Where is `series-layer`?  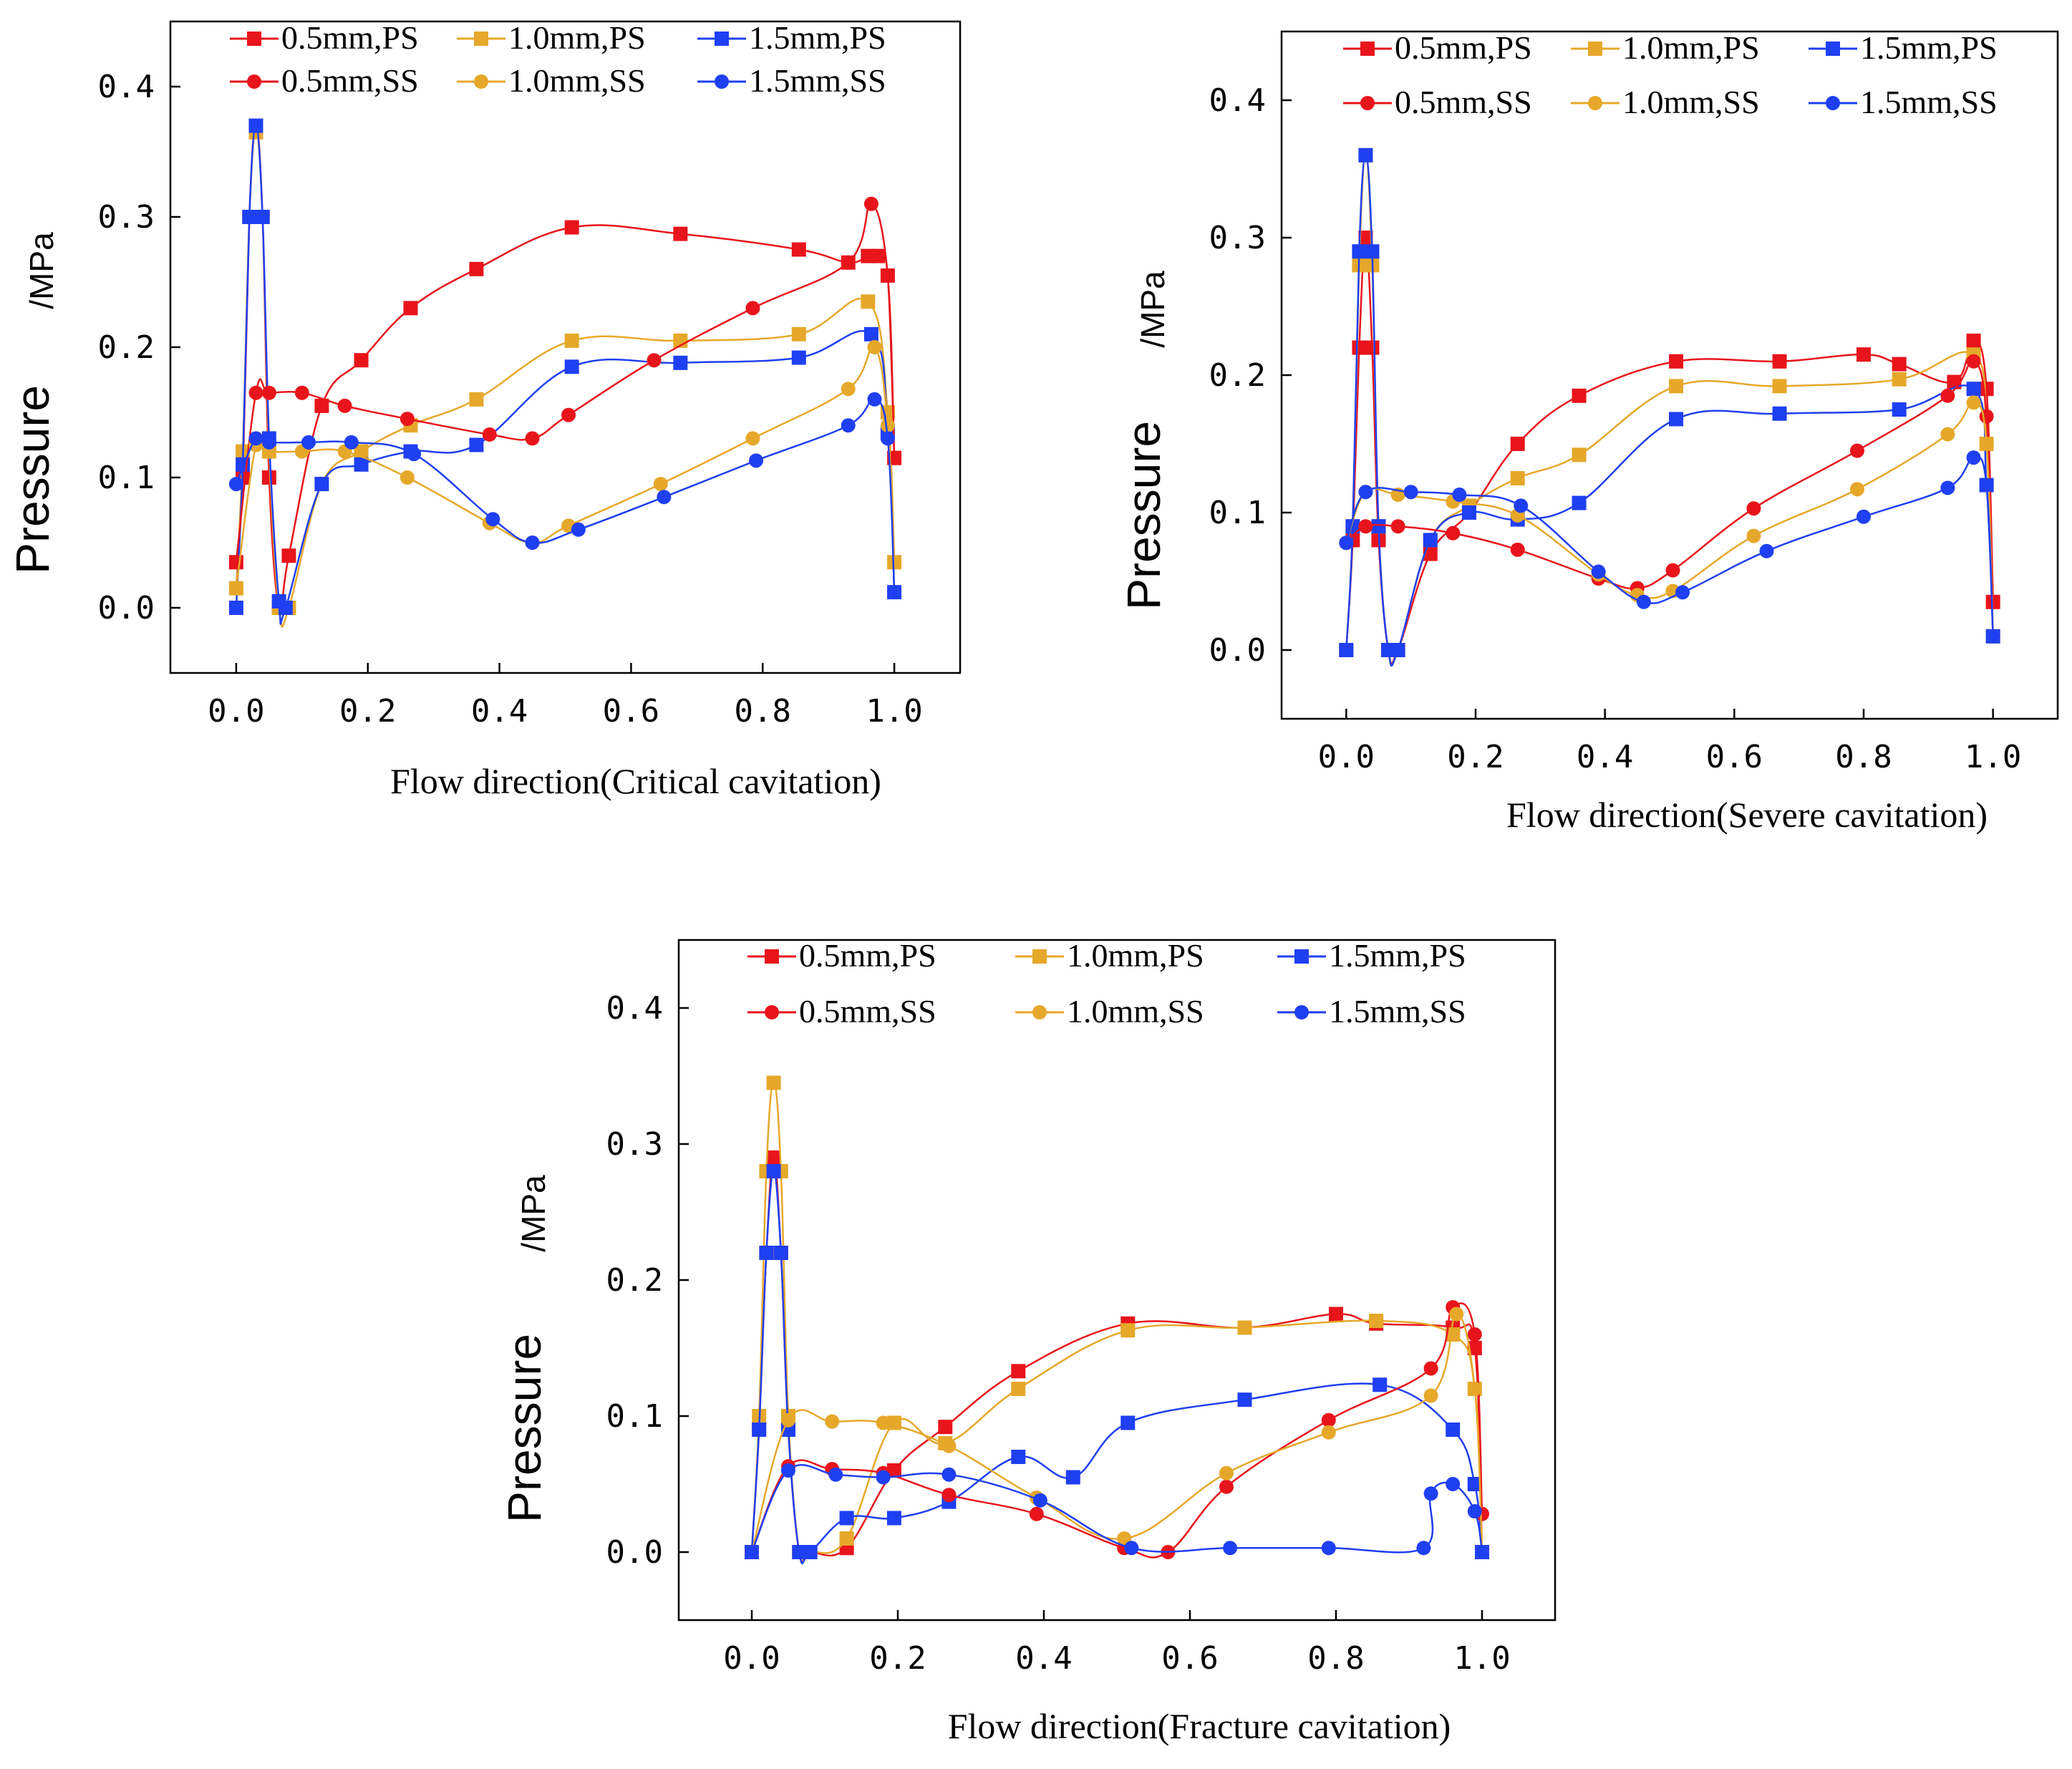
series-layer is located at coordinates (1117, 1320).